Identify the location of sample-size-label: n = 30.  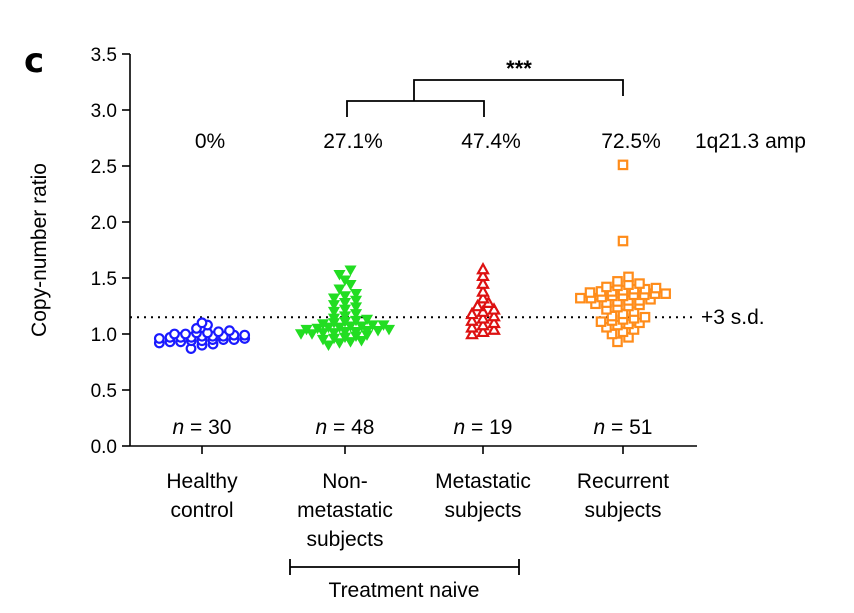
(202, 427).